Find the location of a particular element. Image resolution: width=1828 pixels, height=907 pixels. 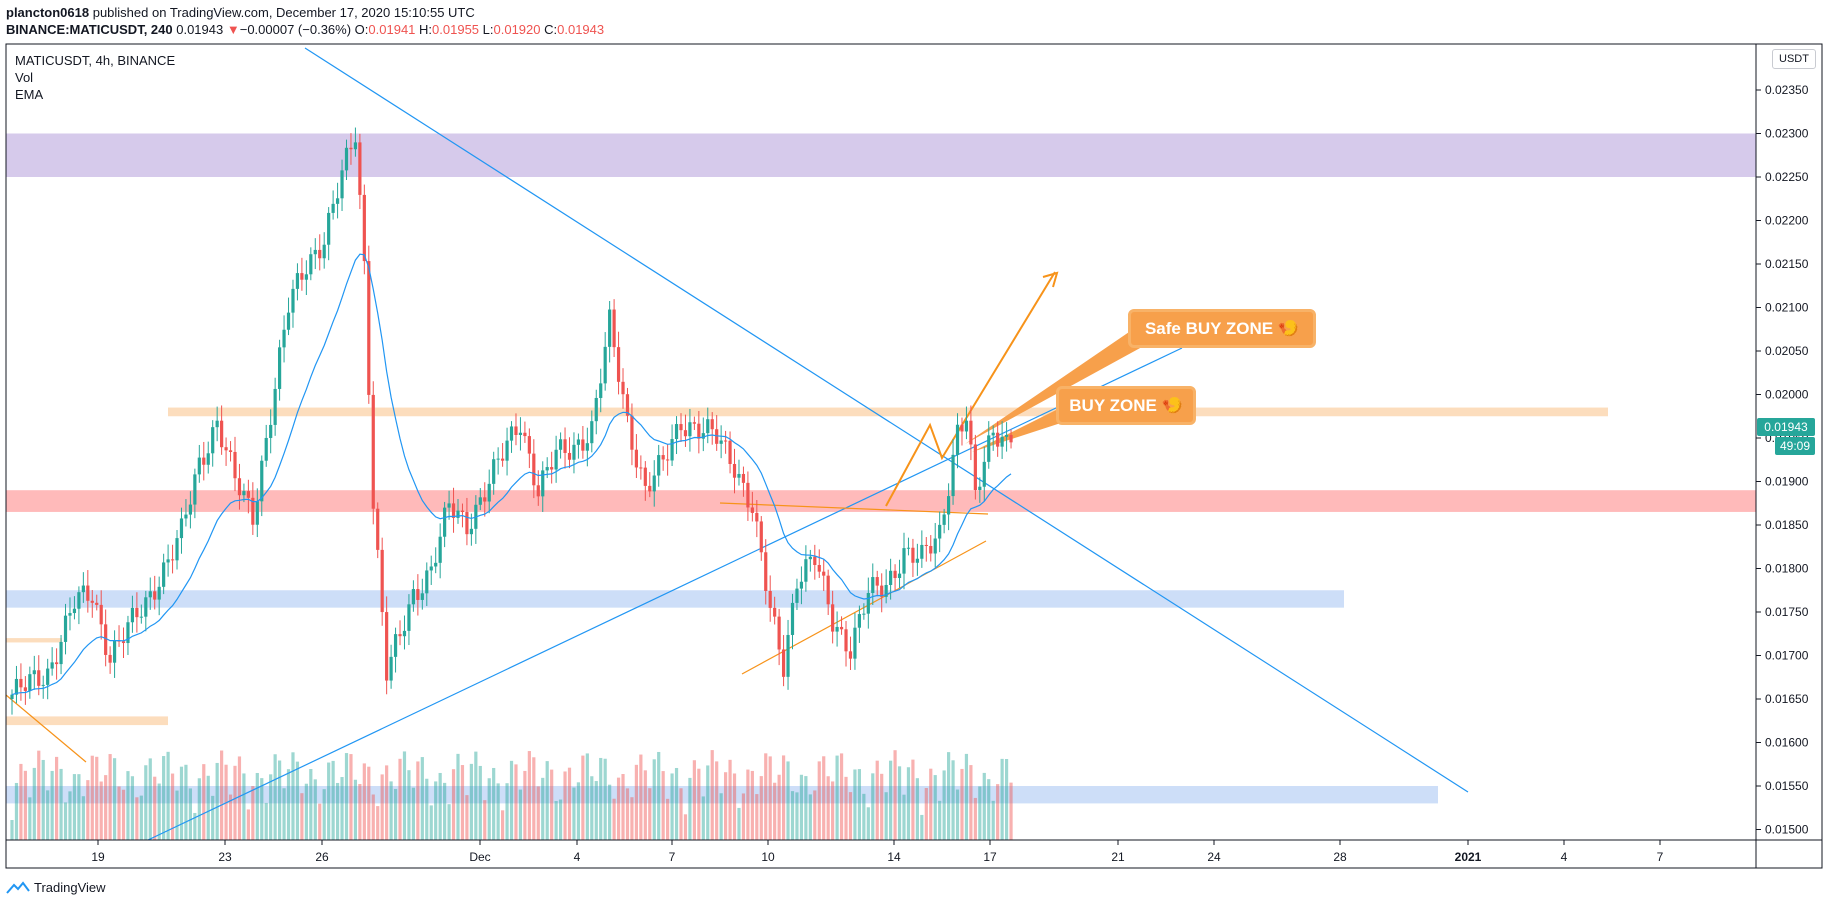

publisher-name: plancton0618 is located at coordinates (48, 12).